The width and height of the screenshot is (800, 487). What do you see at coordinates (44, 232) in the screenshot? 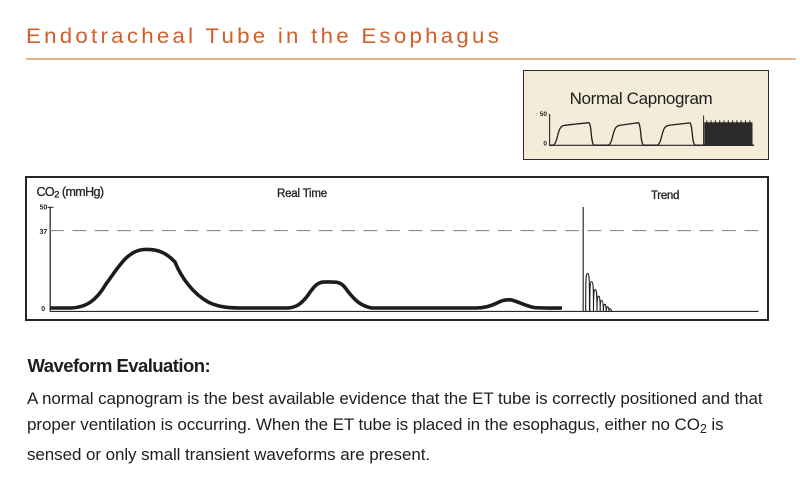
I see `svg-text: 37` at bounding box center [44, 232].